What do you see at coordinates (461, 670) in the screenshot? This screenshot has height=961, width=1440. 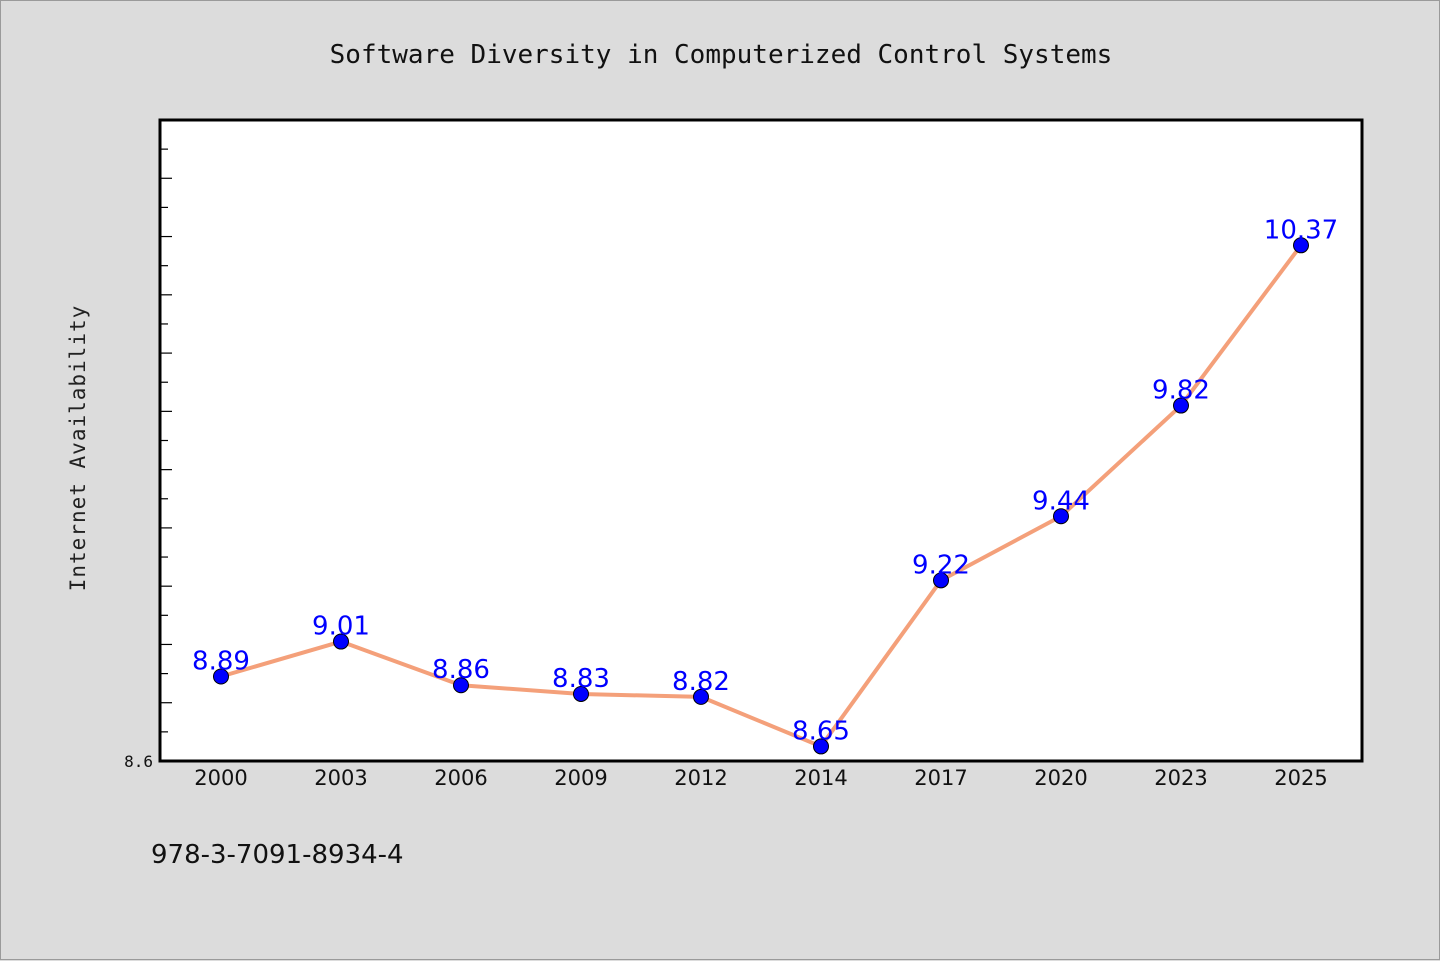 I see `data-label: 8.86` at bounding box center [461, 670].